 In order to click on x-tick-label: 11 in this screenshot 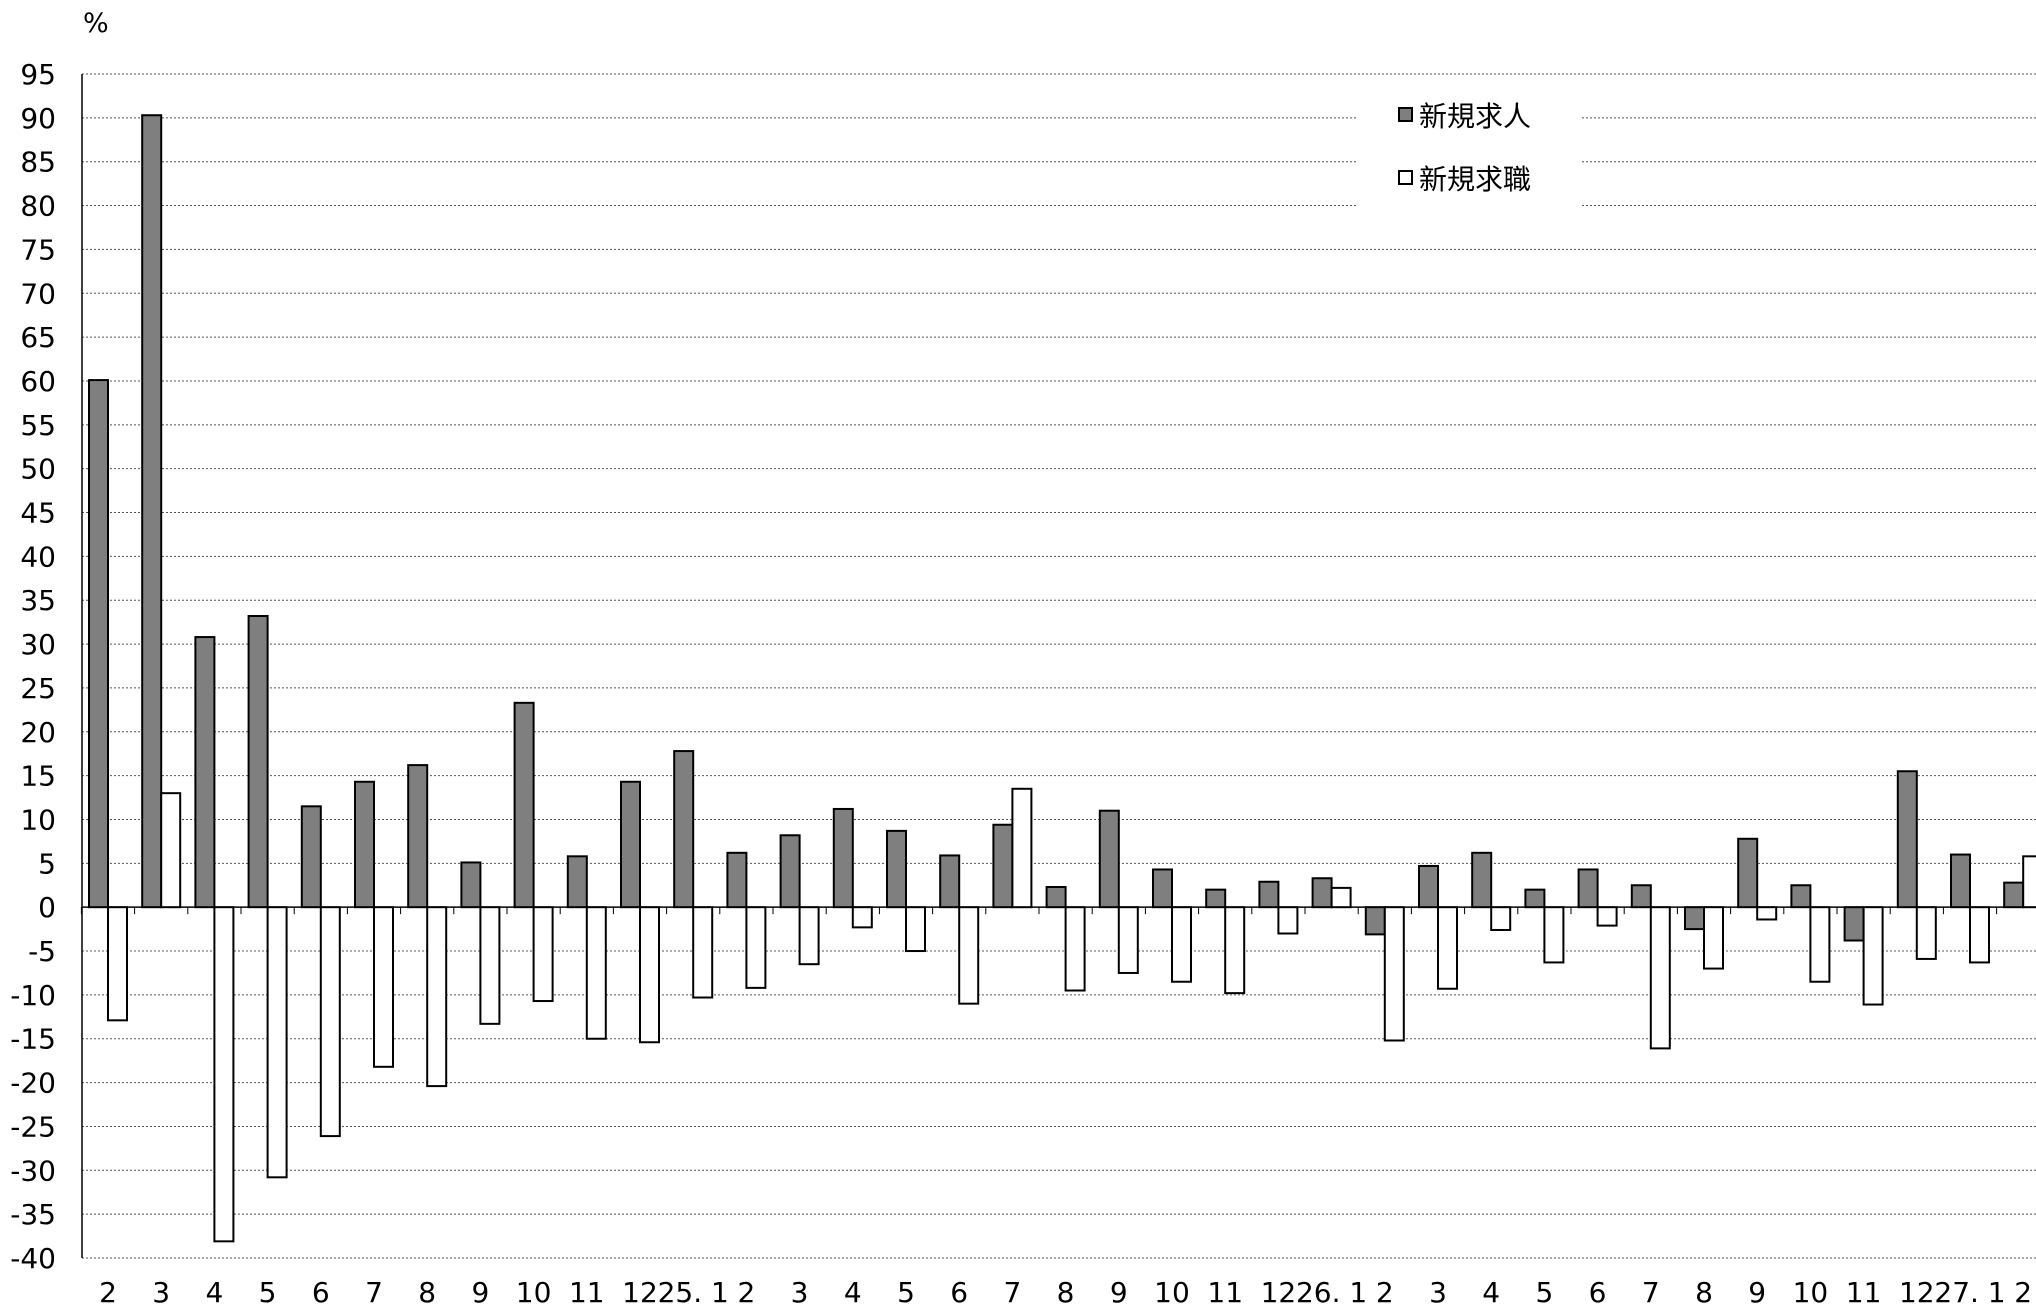, I will do `click(1864, 1292)`.